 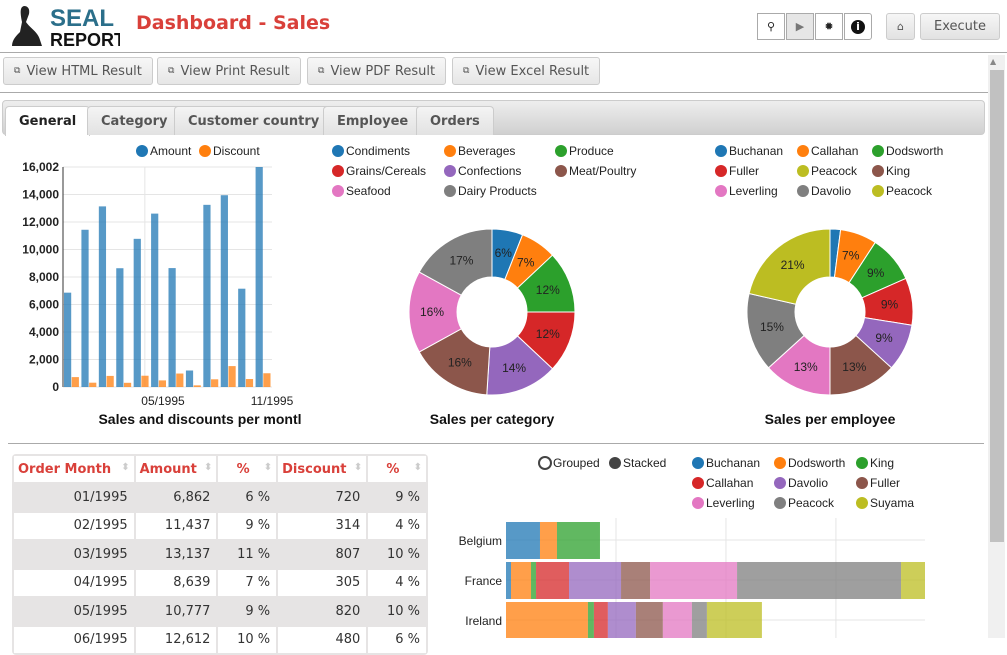 I want to click on legend-label: Meat/Poultry, so click(x=602, y=171).